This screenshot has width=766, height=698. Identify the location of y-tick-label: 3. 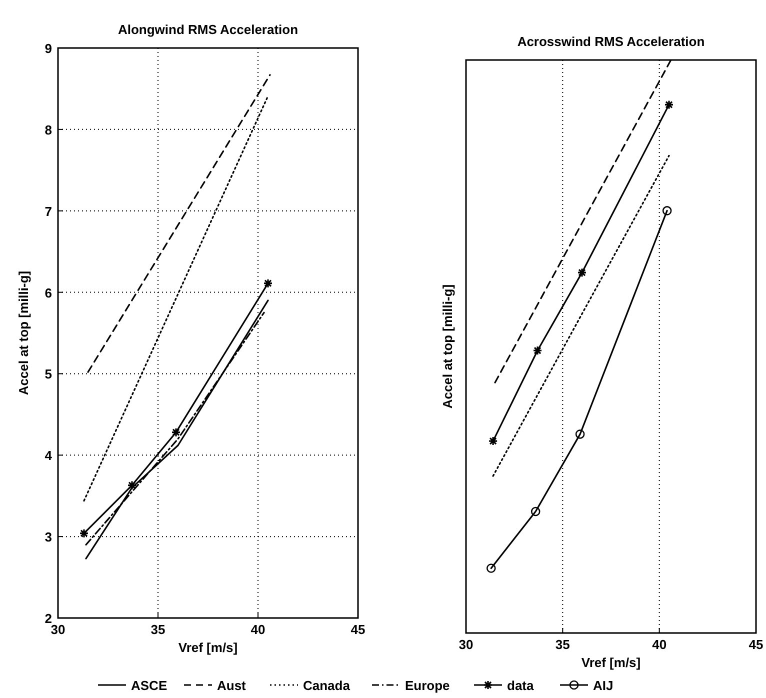
(48, 537).